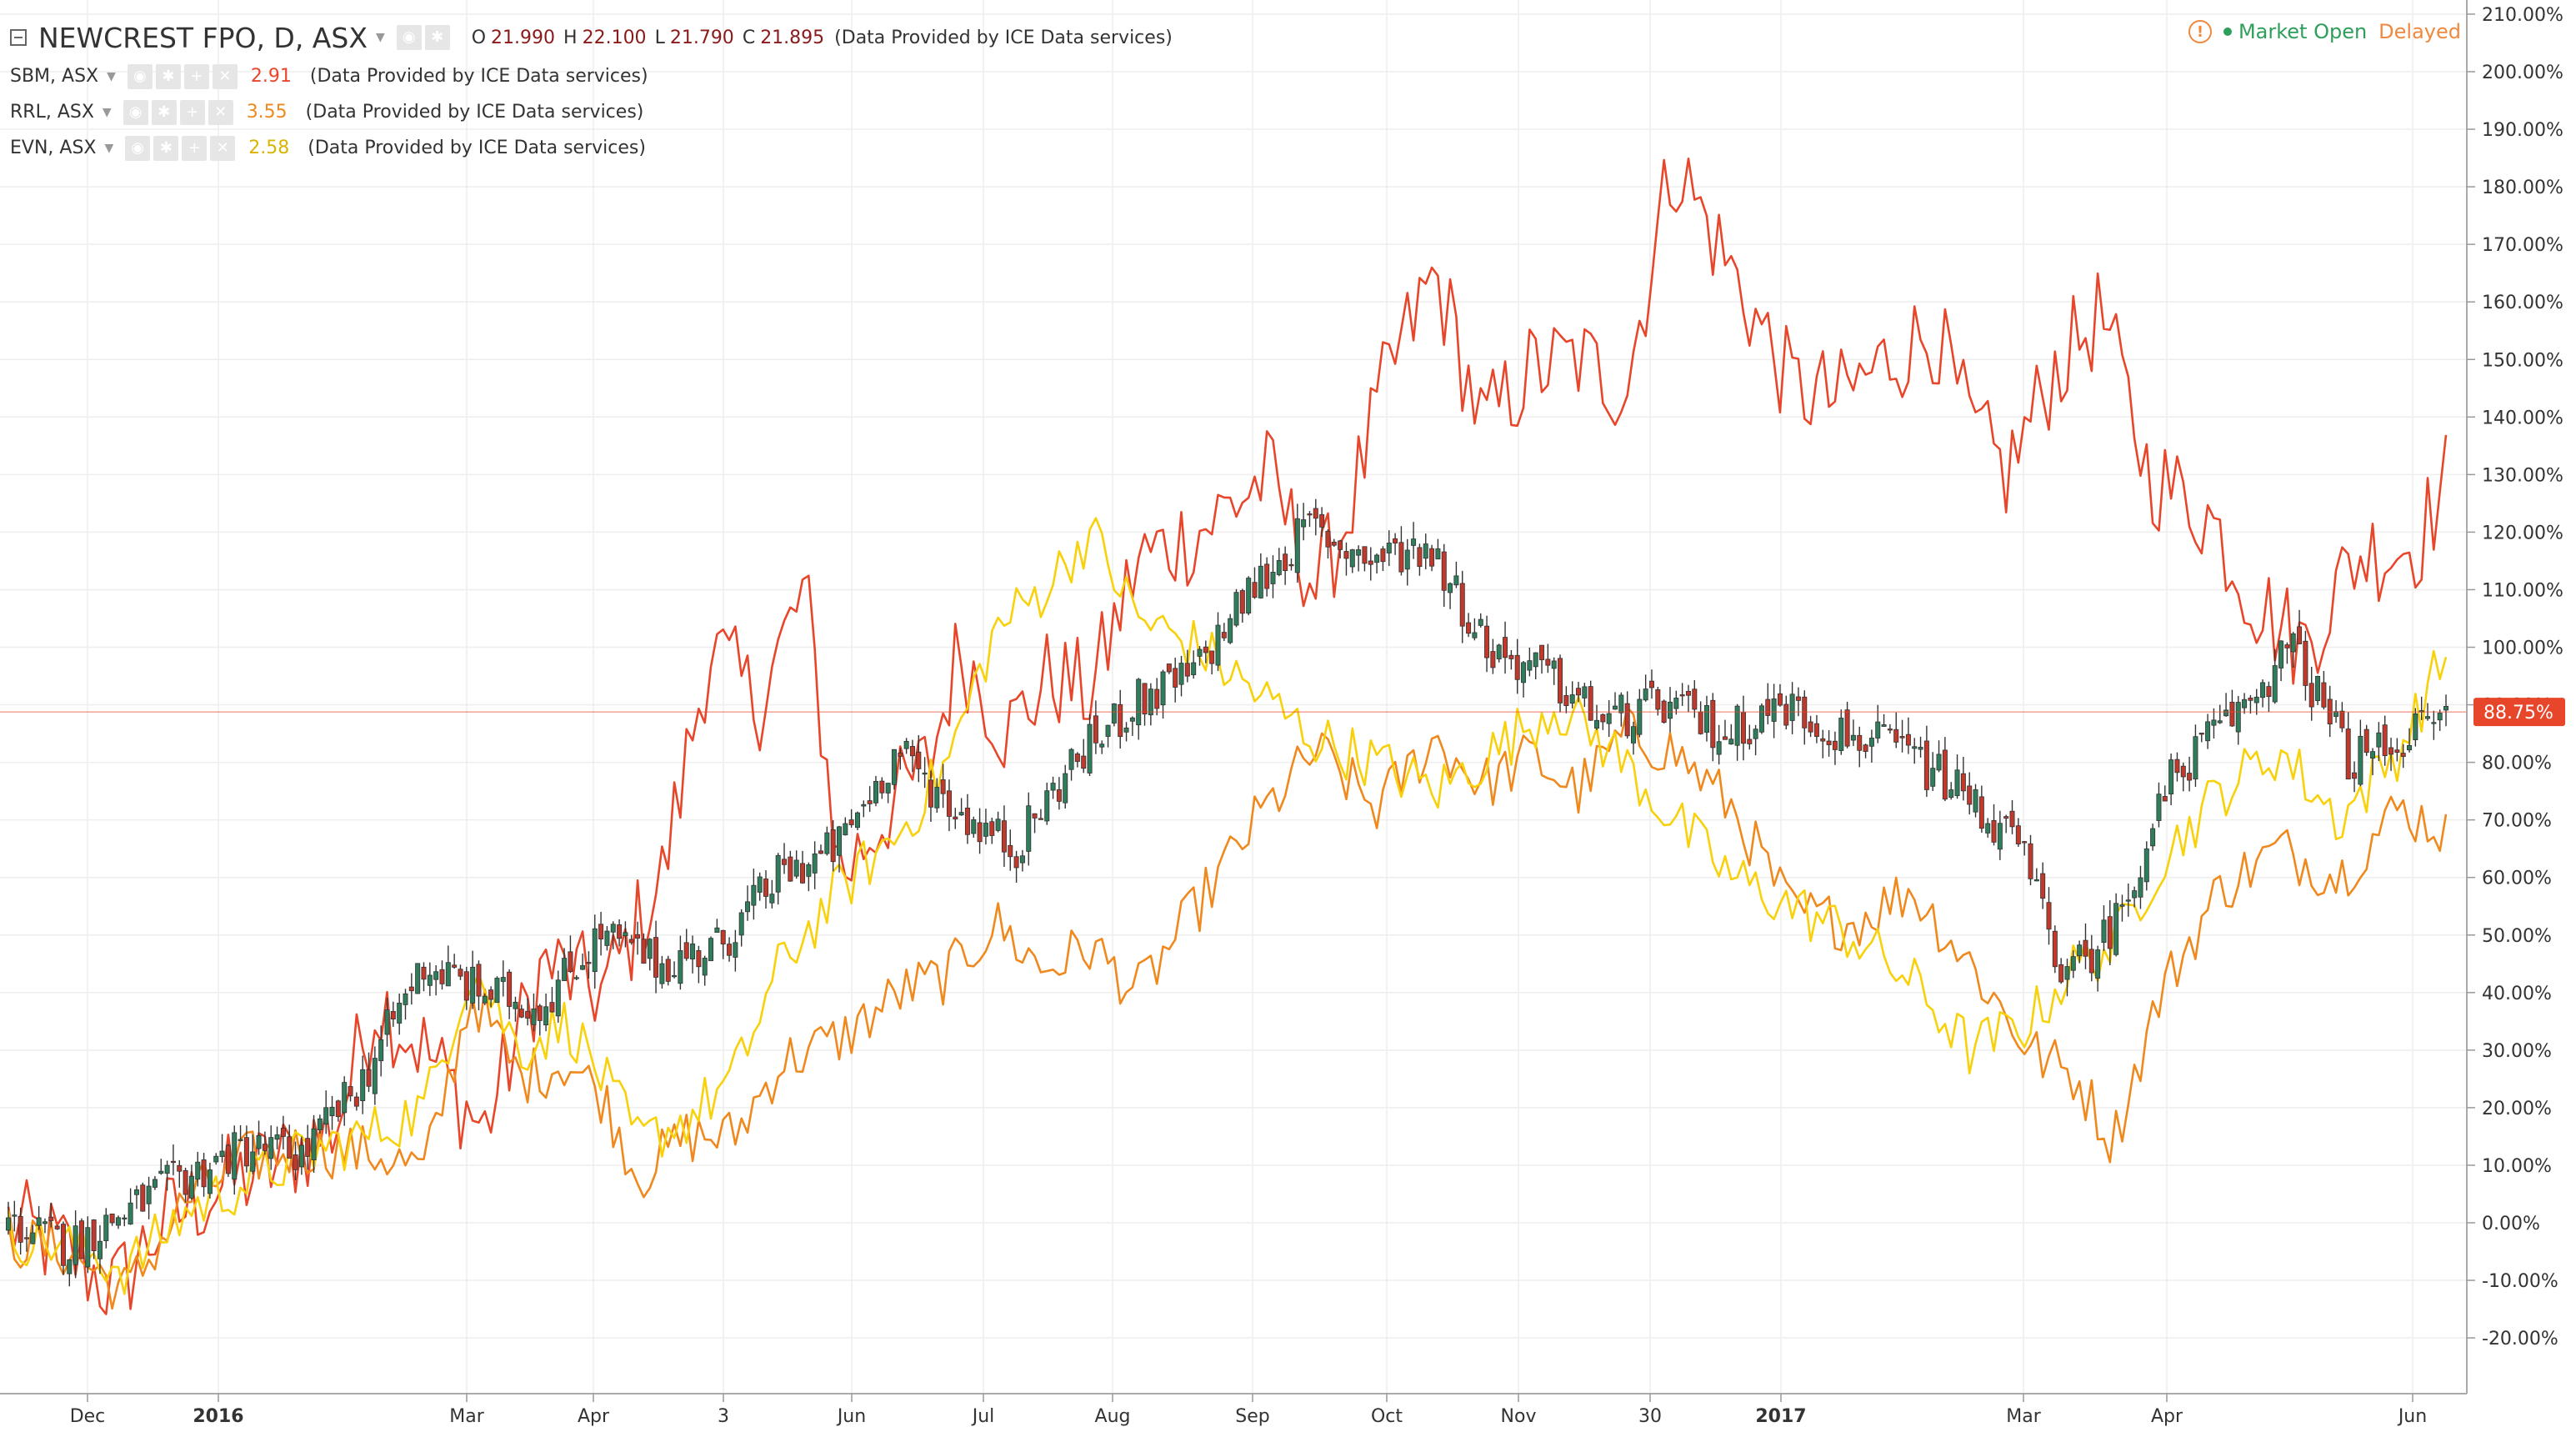 This screenshot has height=1432, width=2576. Describe the element at coordinates (1004, 37) in the screenshot. I see `main-provider-text: (Data Provided by ICE Data services)` at that location.